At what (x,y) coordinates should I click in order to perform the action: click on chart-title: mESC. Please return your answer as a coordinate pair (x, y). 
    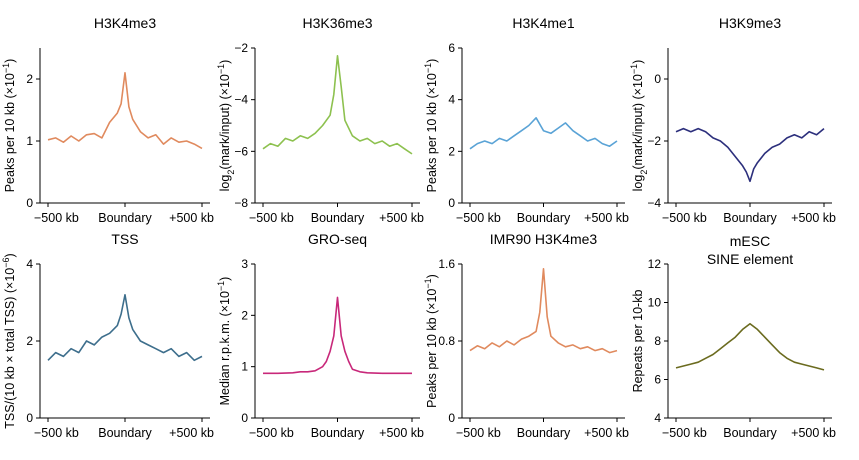
    Looking at the image, I should click on (750, 241).